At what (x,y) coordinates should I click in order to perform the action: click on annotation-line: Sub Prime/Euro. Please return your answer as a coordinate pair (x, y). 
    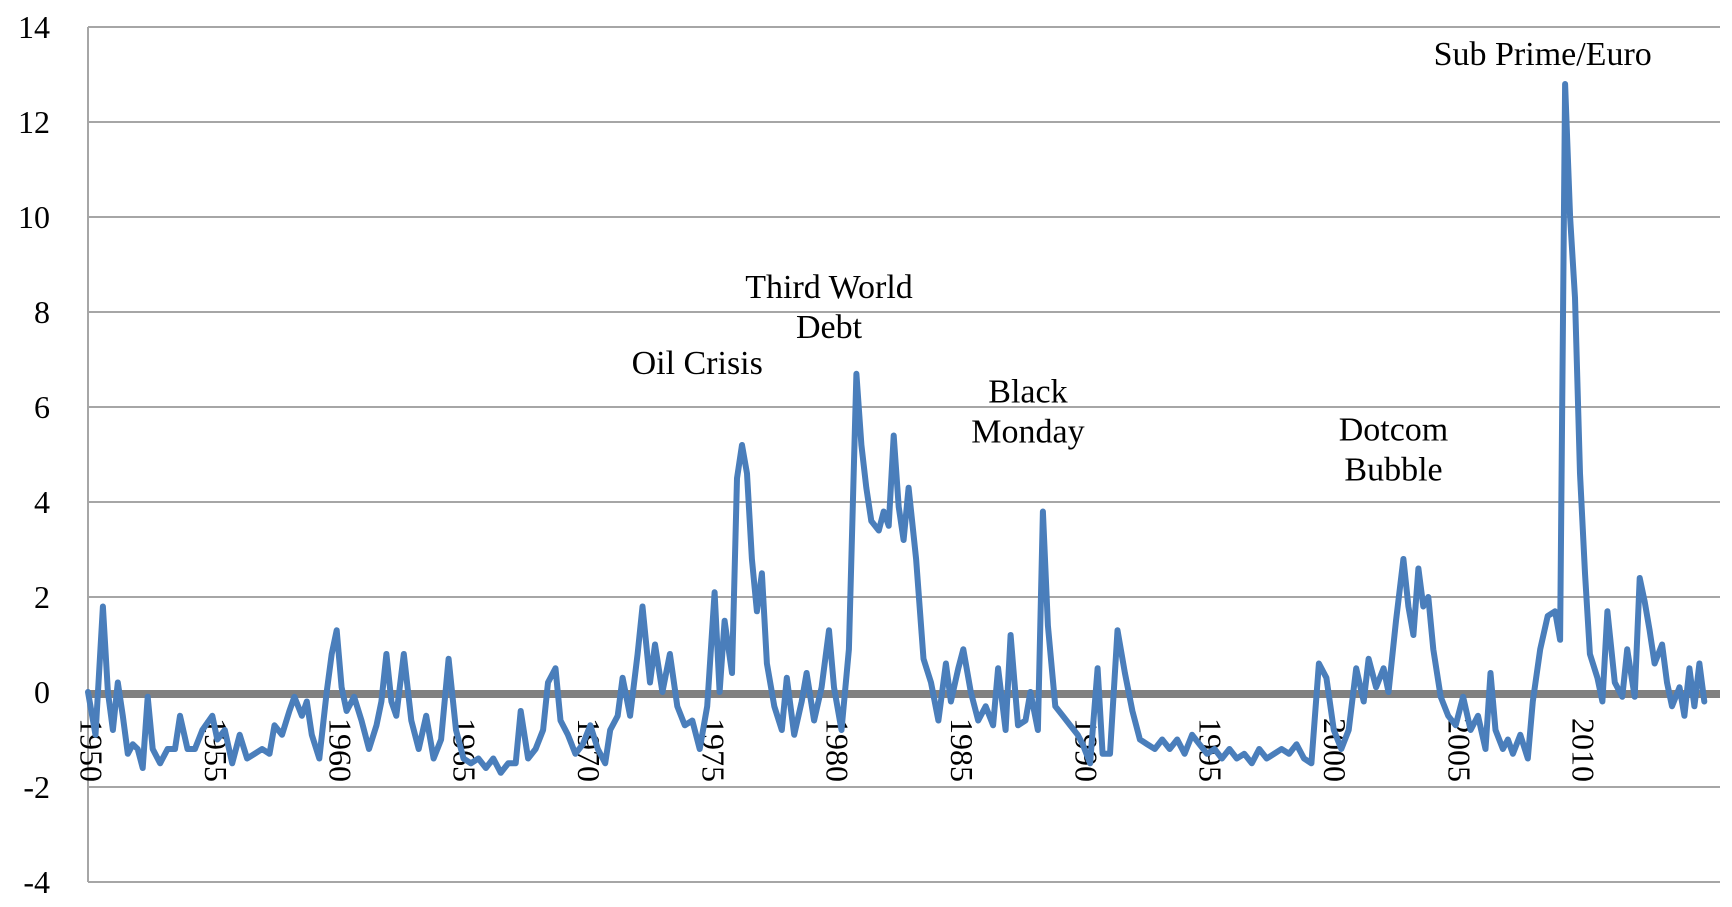
    Looking at the image, I should click on (1543, 54).